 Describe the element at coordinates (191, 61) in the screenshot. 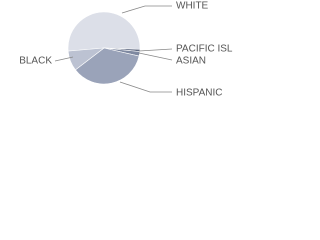

I see `label: ASIAN` at that location.